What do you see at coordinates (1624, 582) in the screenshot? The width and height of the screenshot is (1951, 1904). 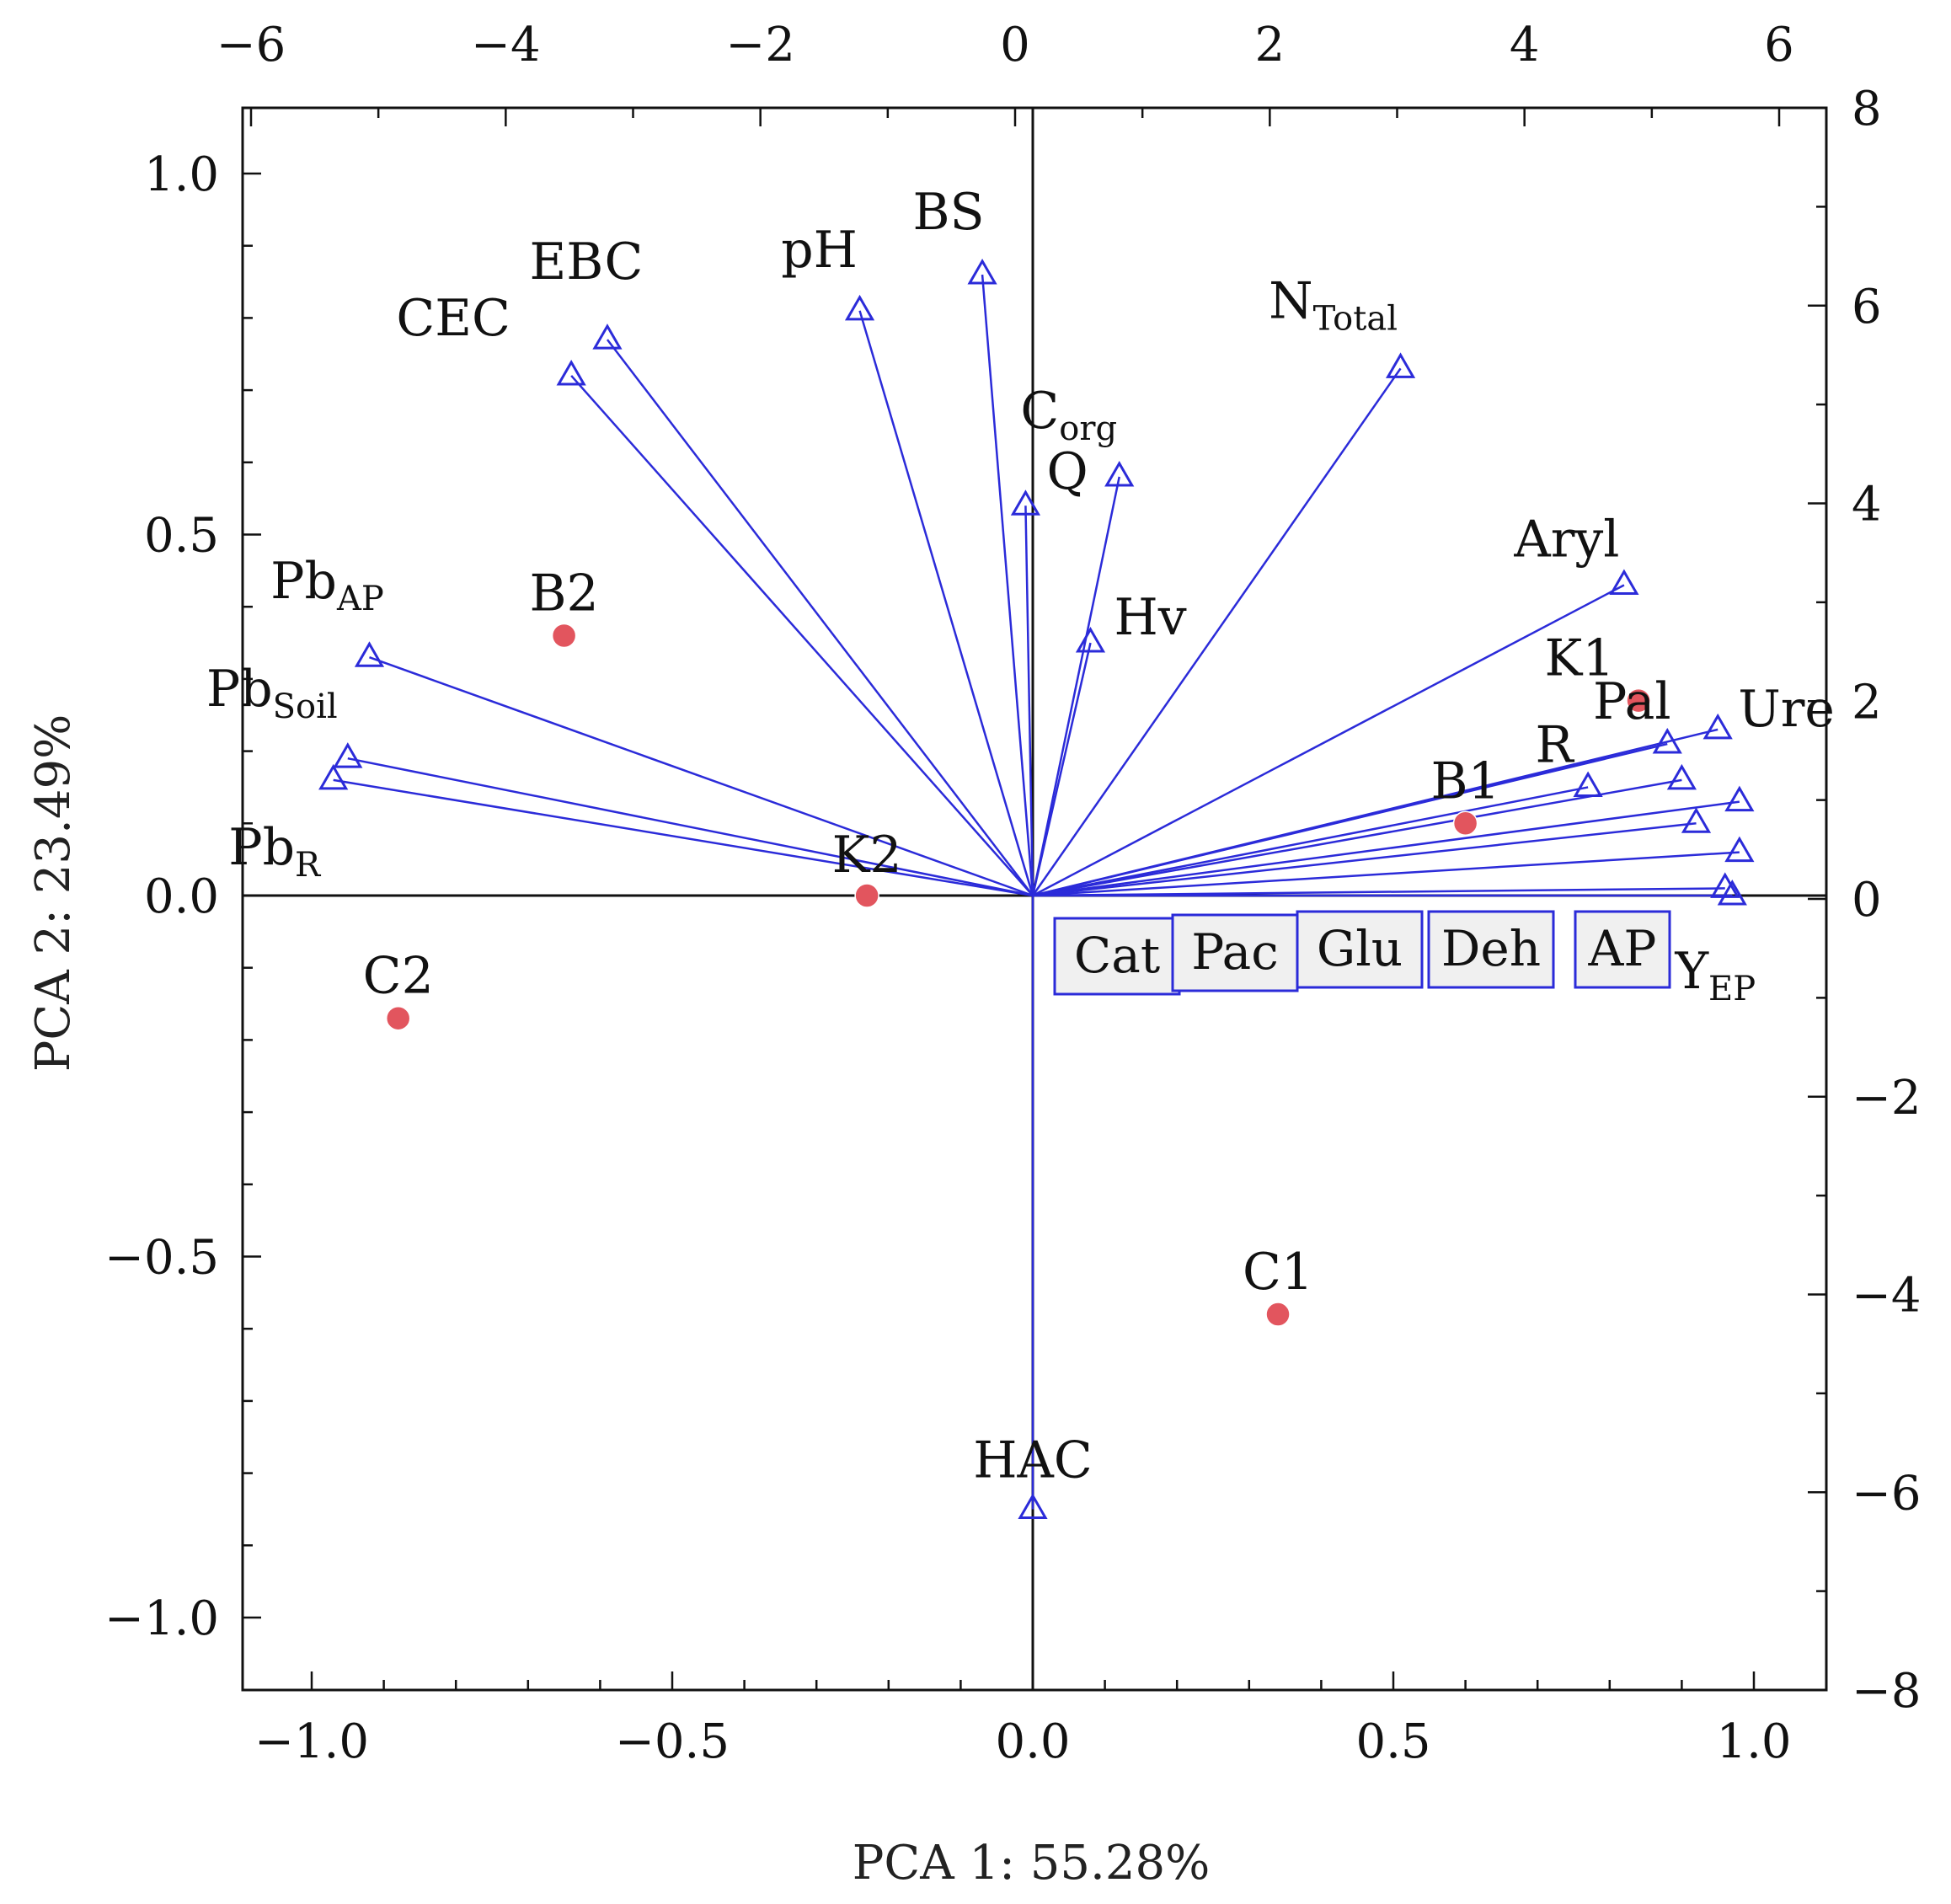 I see `vector-marker-aryl` at bounding box center [1624, 582].